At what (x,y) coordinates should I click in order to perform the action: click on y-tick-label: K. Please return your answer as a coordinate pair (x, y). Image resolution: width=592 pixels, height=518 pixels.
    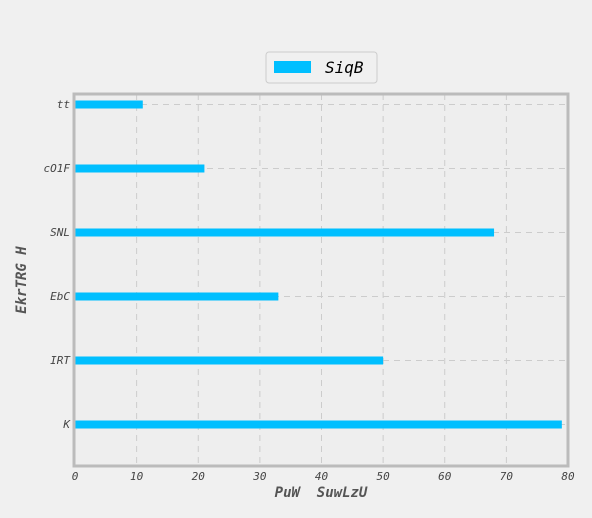
    Looking at the image, I should click on (66, 424).